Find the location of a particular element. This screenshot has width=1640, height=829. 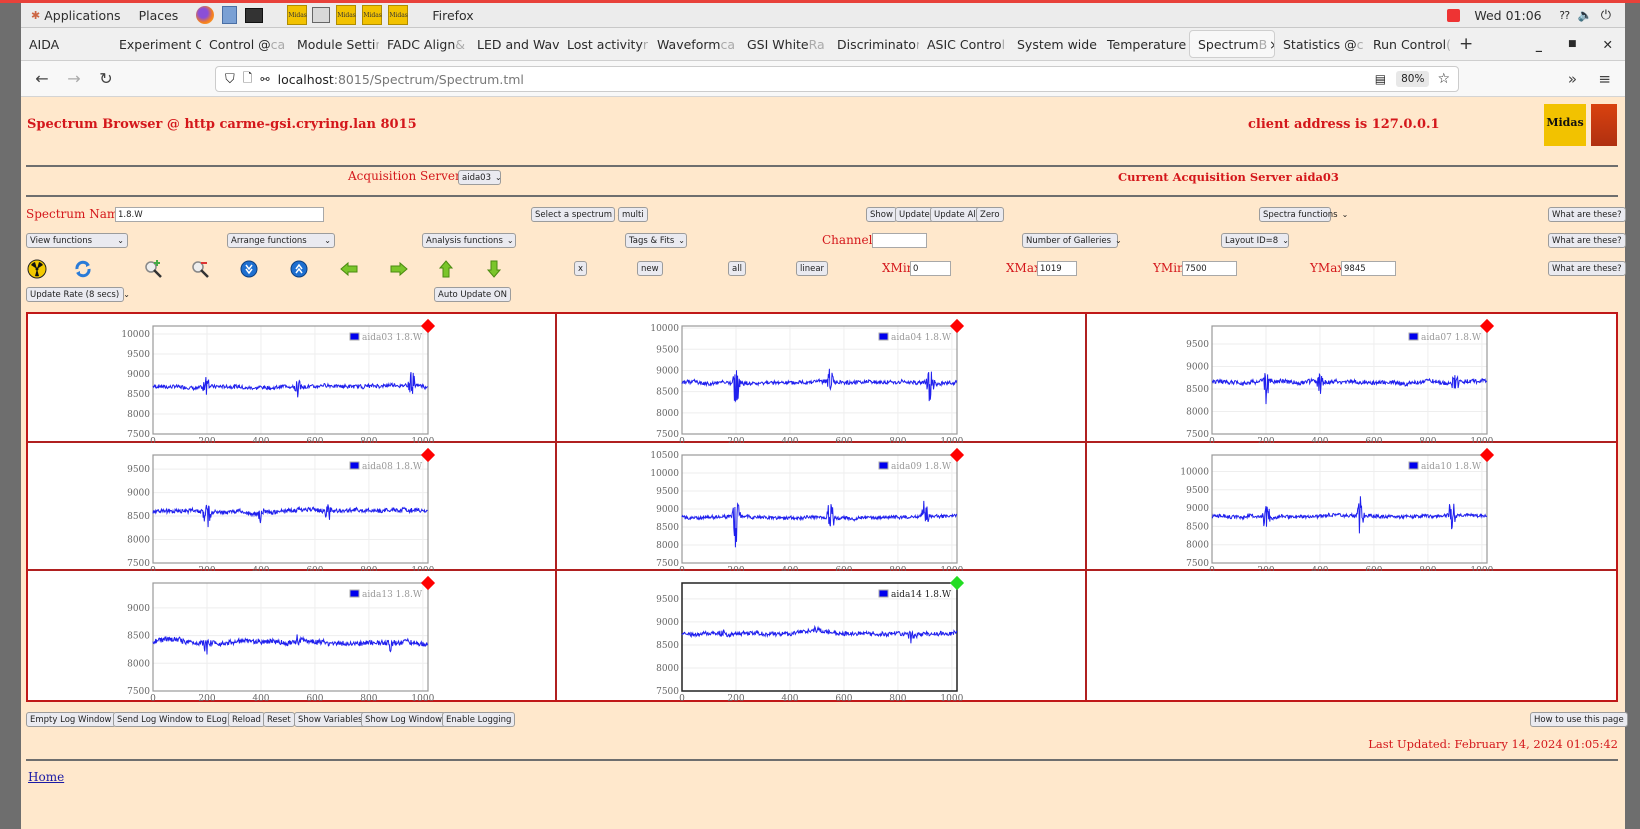

forward-icon: → is located at coordinates (74, 78).